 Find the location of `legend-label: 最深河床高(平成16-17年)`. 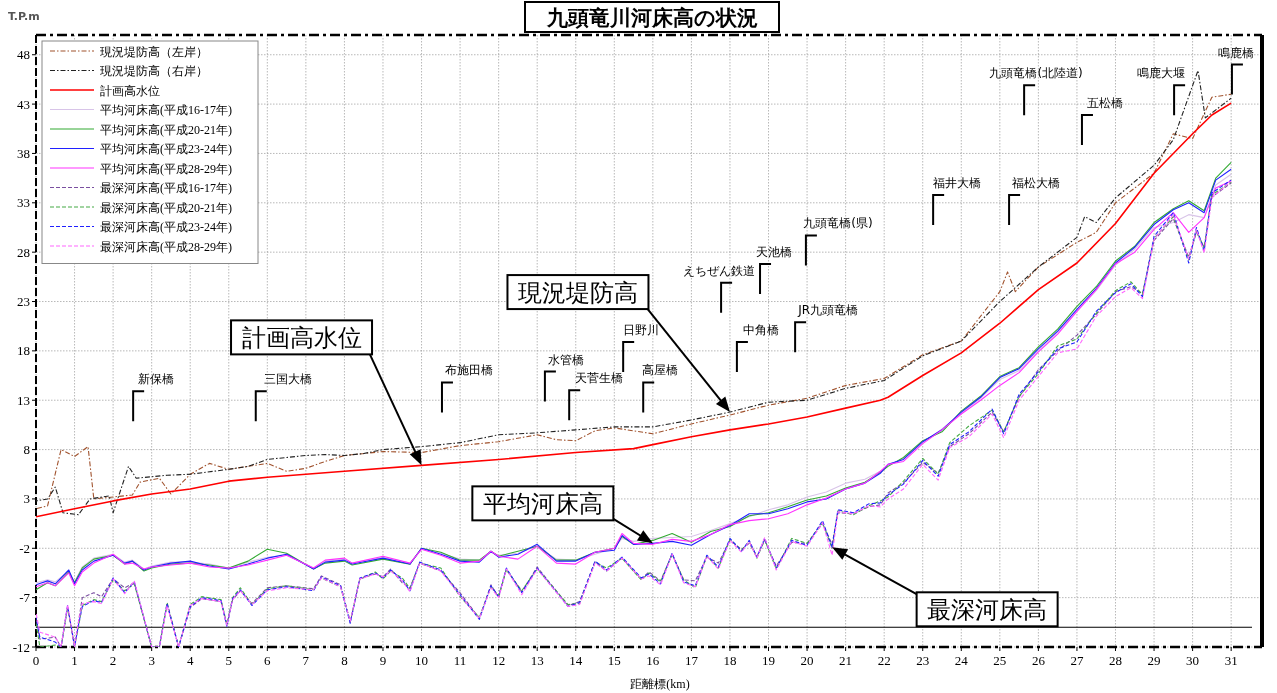

legend-label: 最深河床高(平成16-17年) is located at coordinates (166, 188).